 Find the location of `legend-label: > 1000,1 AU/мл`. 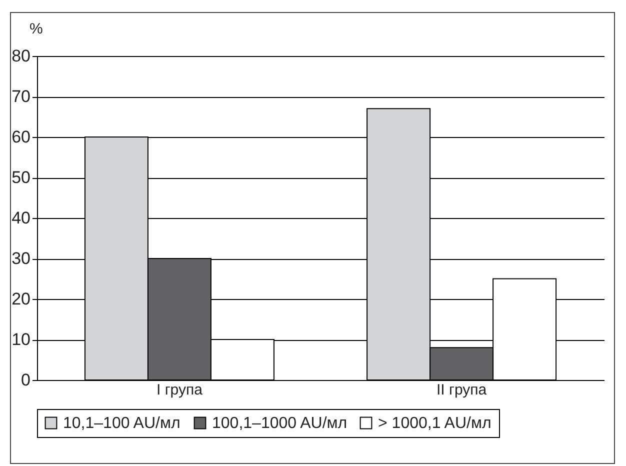

legend-label: > 1000,1 AU/мл is located at coordinates (435, 423).